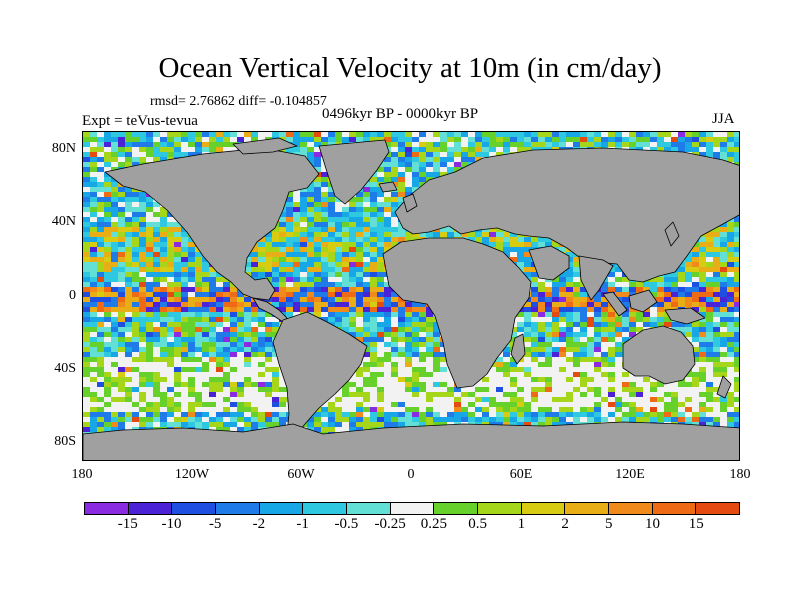 Image resolution: width=800 pixels, height=600 pixels. What do you see at coordinates (390, 524) in the screenshot?
I see `colorbar-label: -0.25` at bounding box center [390, 524].